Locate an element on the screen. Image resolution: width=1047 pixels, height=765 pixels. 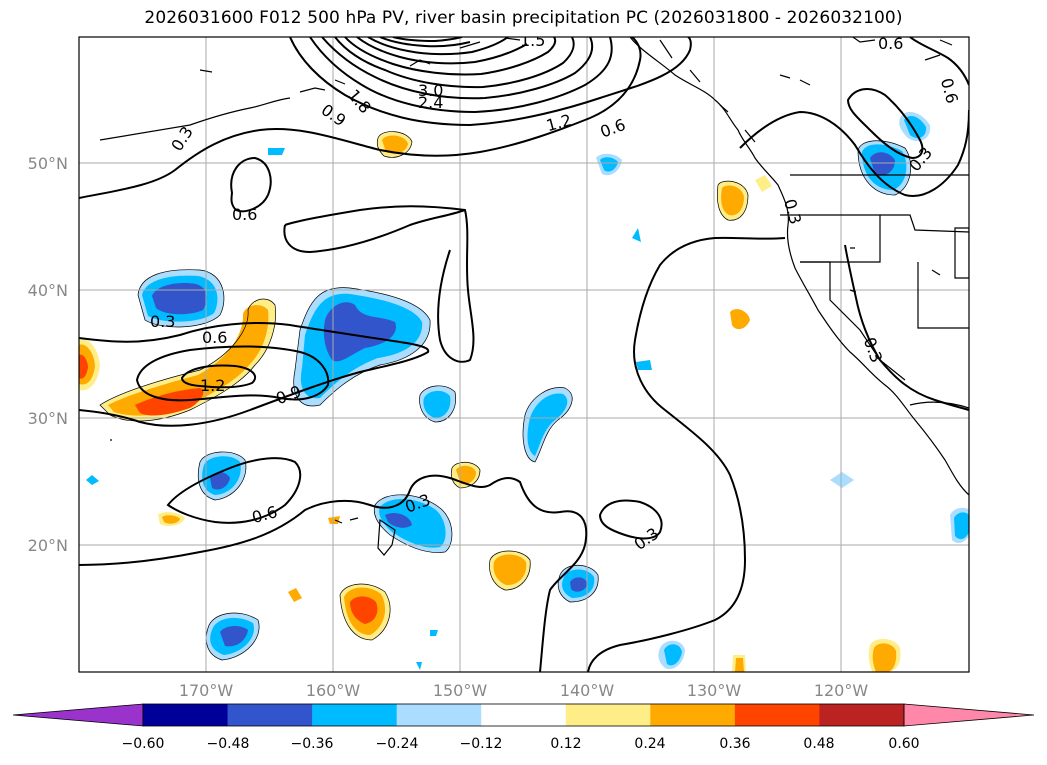
colorbar-tick: 0.24 is located at coordinates (649, 744).